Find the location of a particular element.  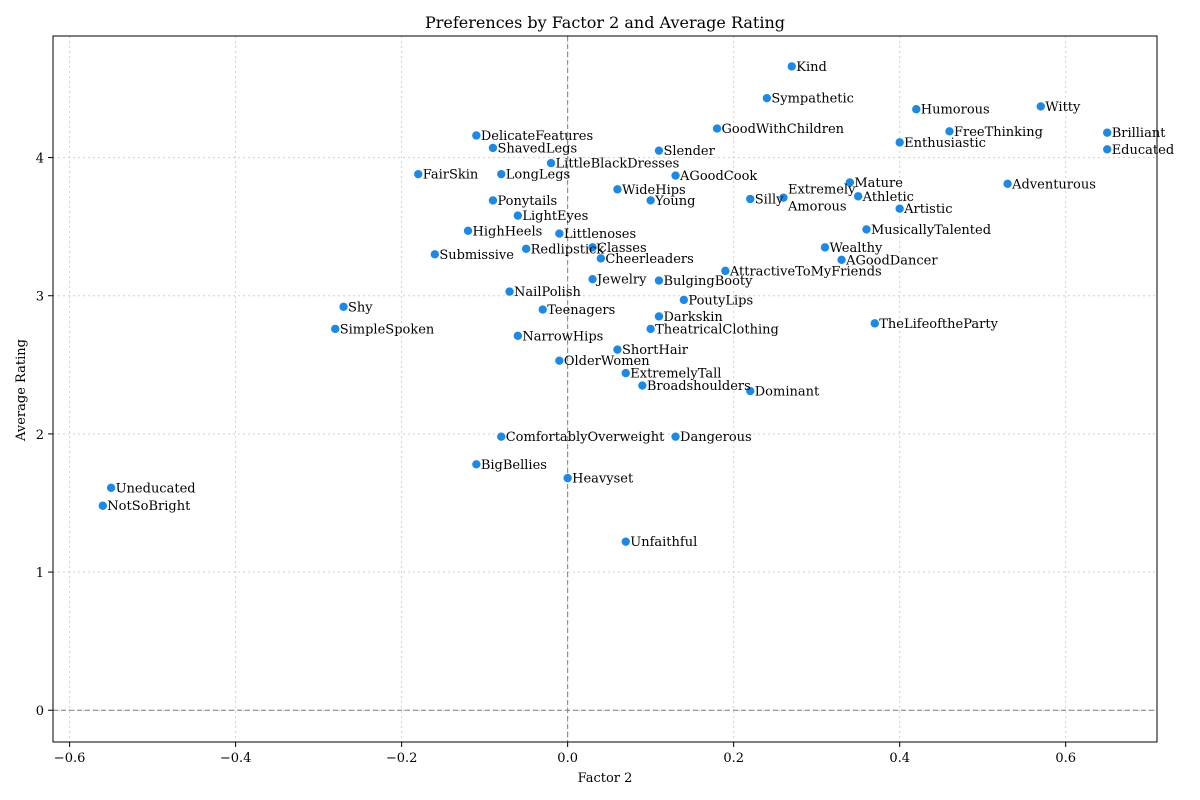

data-label: ComfortablyOverweight is located at coordinates (585, 437).